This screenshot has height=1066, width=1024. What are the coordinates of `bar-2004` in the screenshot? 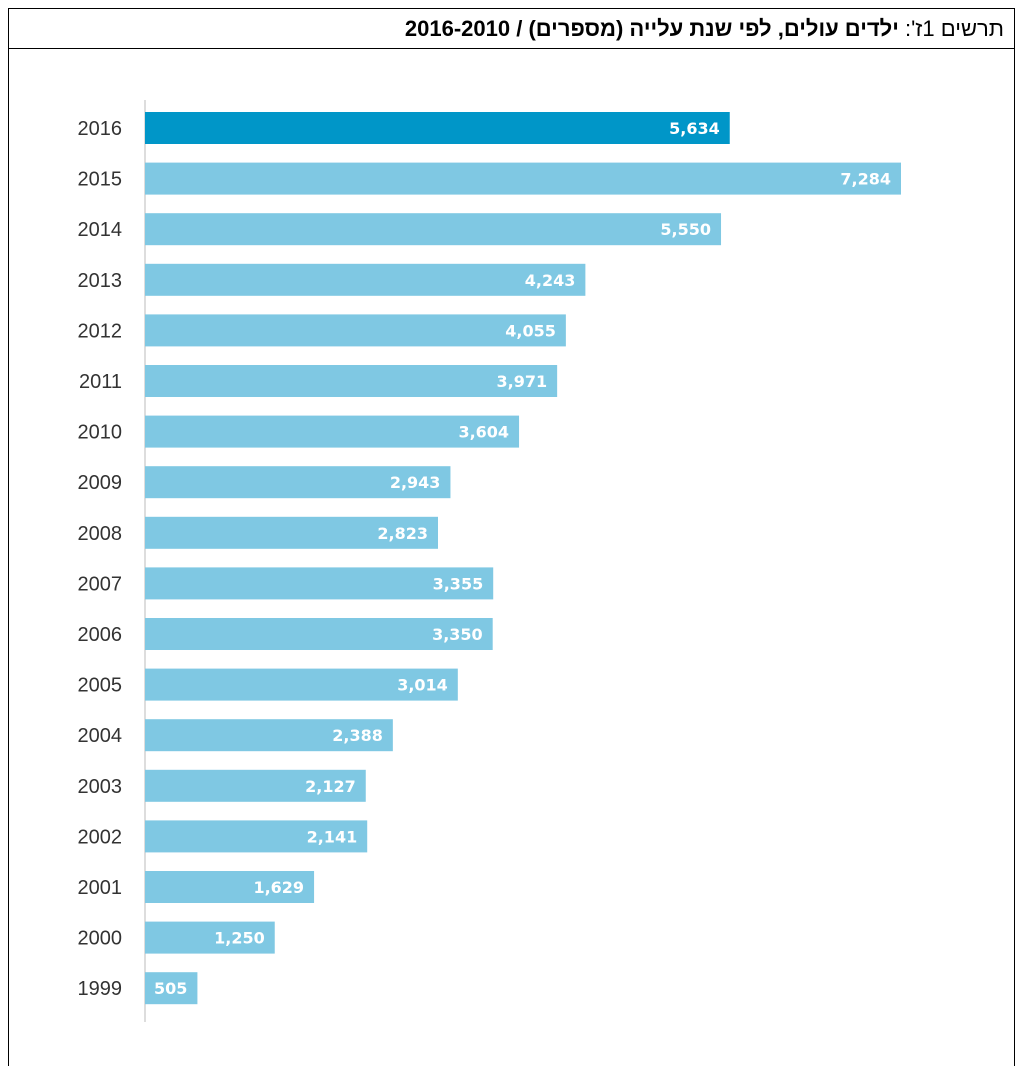 It's located at (269, 735).